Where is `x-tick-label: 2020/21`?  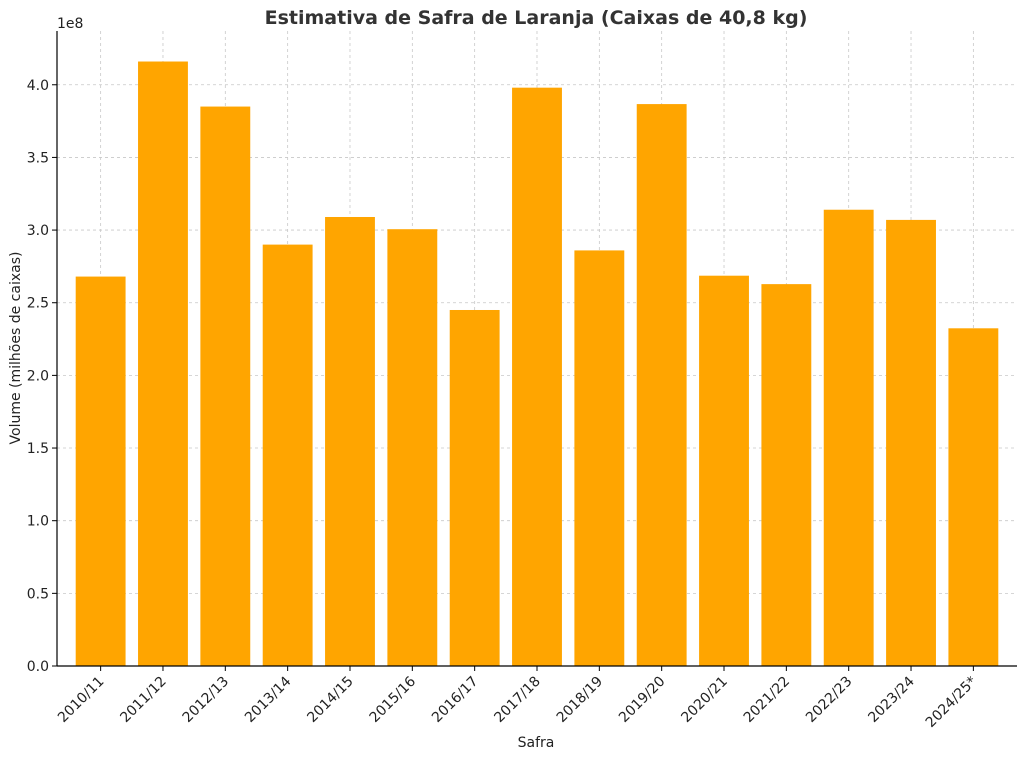
x-tick-label: 2020/21 is located at coordinates (704, 700).